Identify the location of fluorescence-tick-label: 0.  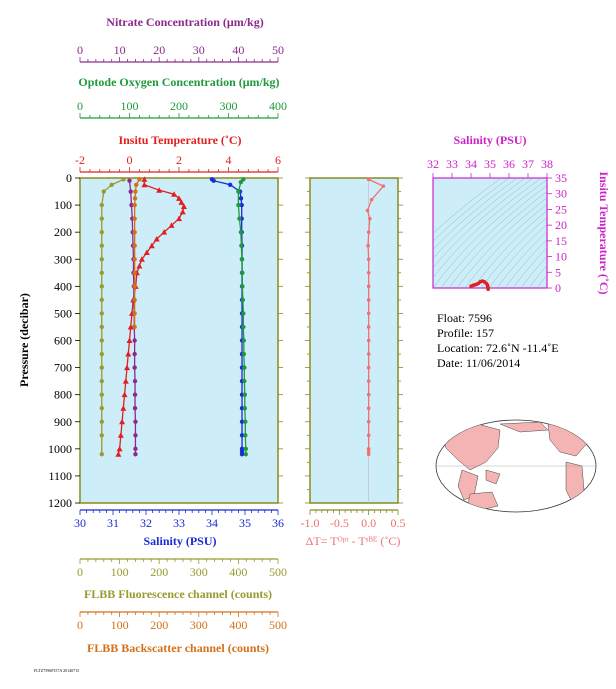
(80, 572).